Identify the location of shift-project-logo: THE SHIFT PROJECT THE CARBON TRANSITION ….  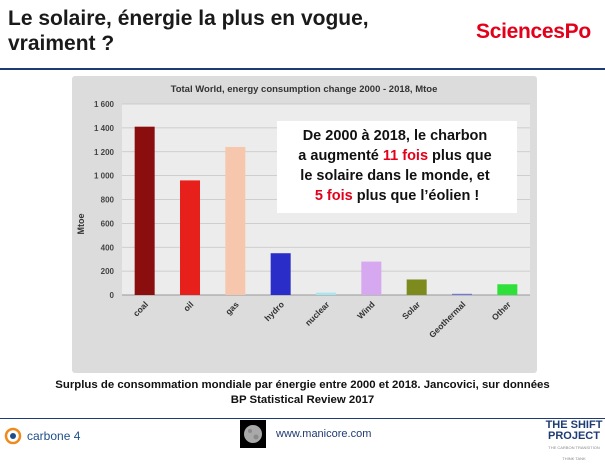
(574, 442).